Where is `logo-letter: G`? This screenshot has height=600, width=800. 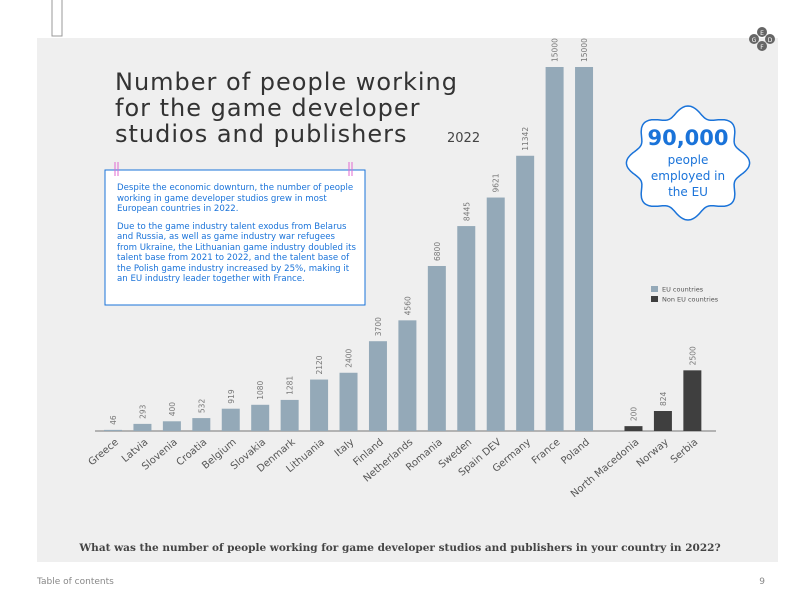 logo-letter: G is located at coordinates (754, 40).